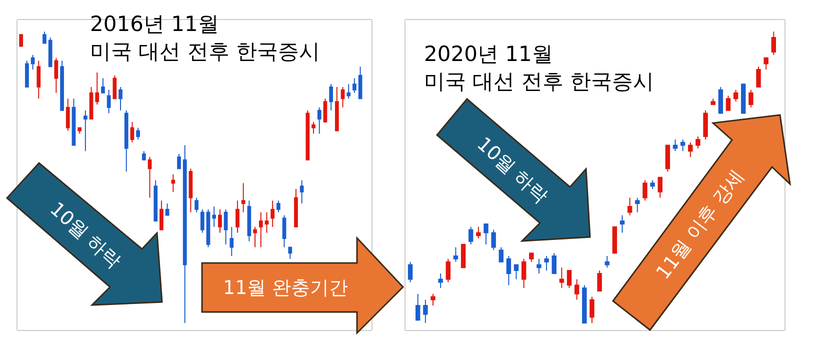 This screenshot has width=820, height=348. I want to click on annotation: 11월 완충기간, so click(285, 288).